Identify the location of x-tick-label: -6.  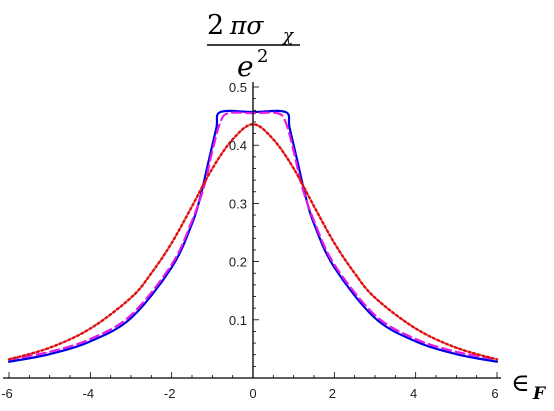
(7, 393).